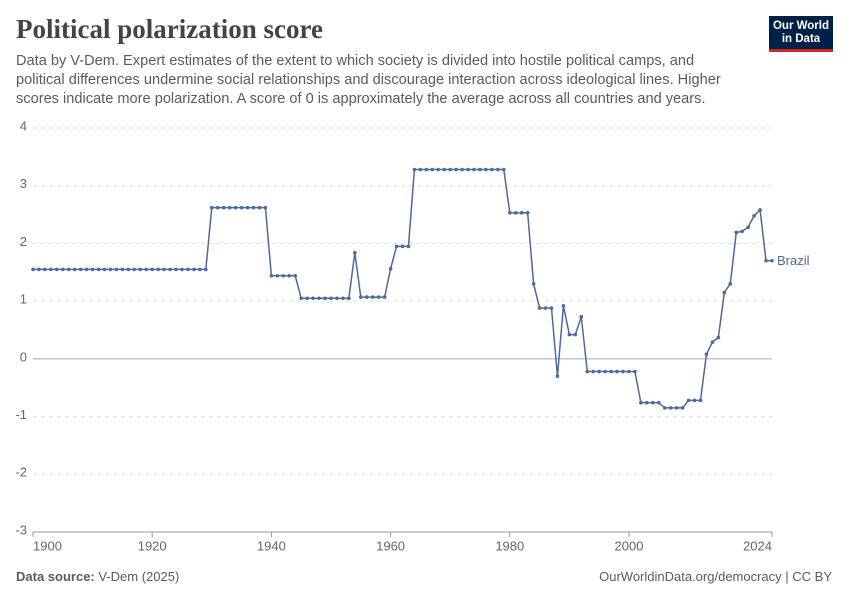  What do you see at coordinates (23, 241) in the screenshot?
I see `y-tick-label: 2` at bounding box center [23, 241].